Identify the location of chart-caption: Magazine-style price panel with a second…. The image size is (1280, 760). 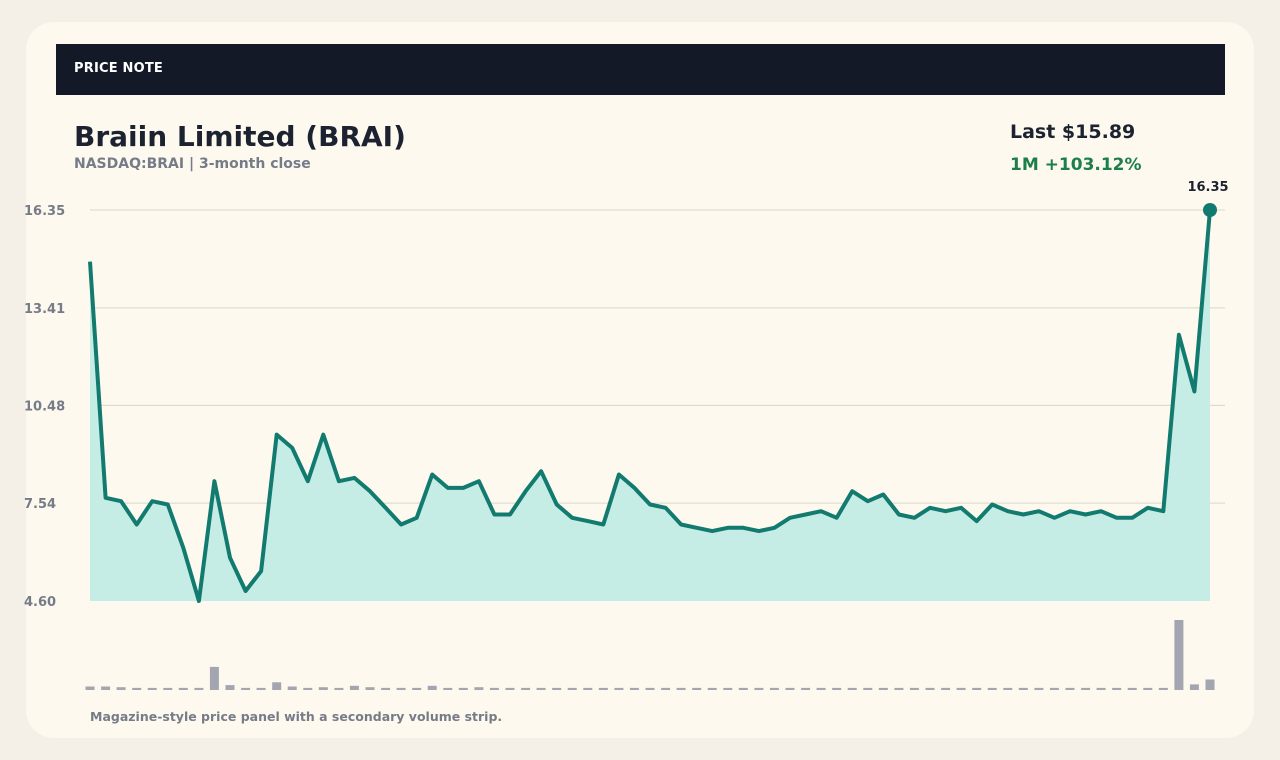
(296, 716).